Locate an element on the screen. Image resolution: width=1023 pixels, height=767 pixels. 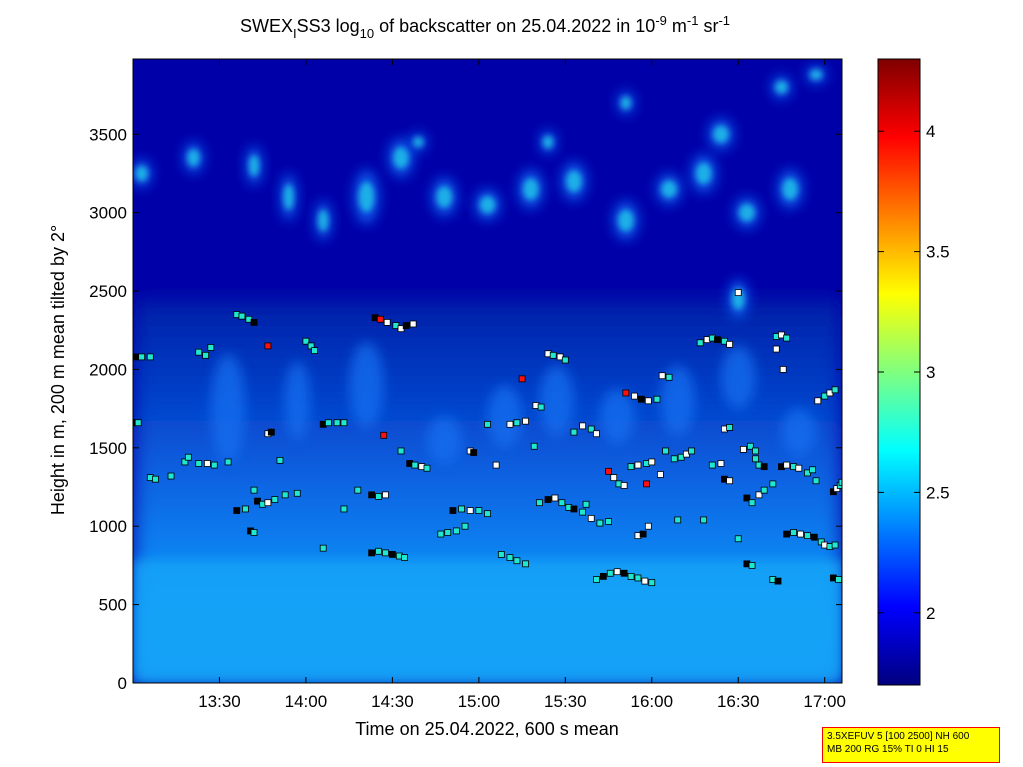
x-tick-label-1: 14:00 is located at coordinates (306, 701).